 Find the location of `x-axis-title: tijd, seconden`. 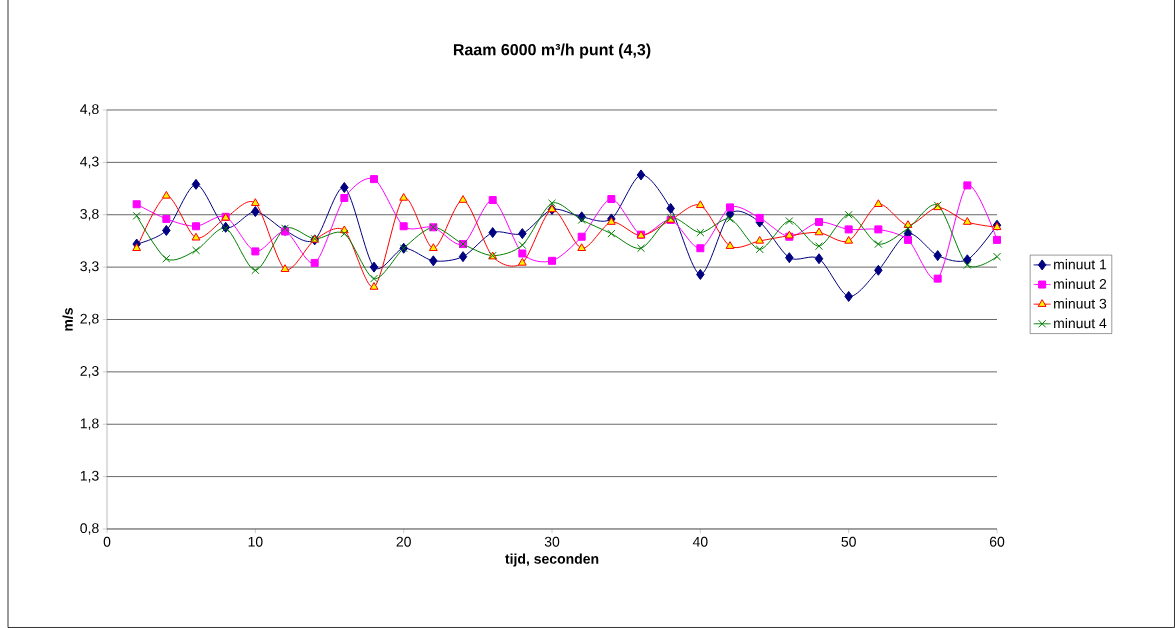

x-axis-title: tijd, seconden is located at coordinates (552, 560).